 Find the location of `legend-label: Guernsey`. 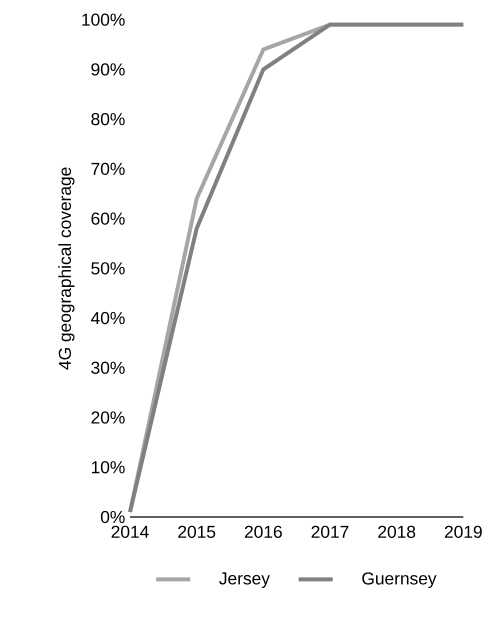

legend-label: Guernsey is located at coordinates (399, 580).